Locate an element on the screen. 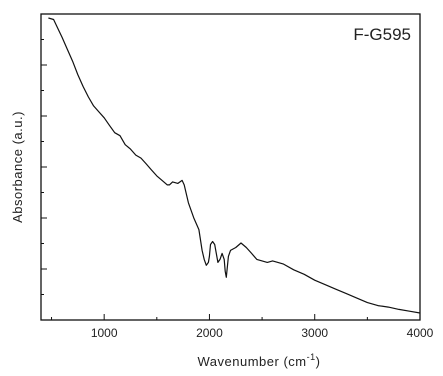  x-tick-label: 1000 is located at coordinates (104, 333).